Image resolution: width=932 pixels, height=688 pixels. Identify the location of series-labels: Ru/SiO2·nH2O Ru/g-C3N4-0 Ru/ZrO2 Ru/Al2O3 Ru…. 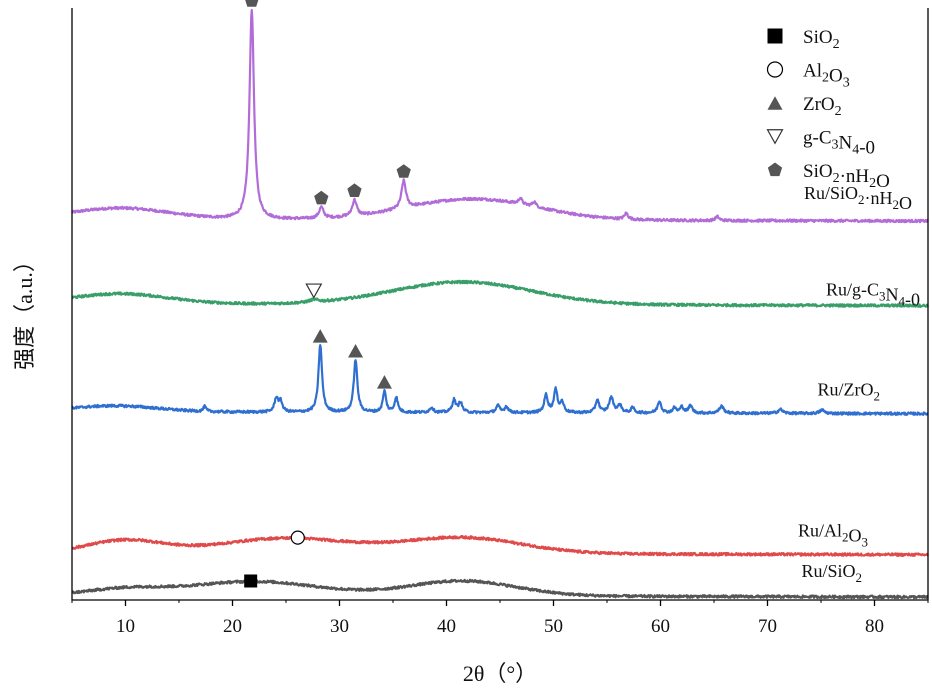
(859, 384).